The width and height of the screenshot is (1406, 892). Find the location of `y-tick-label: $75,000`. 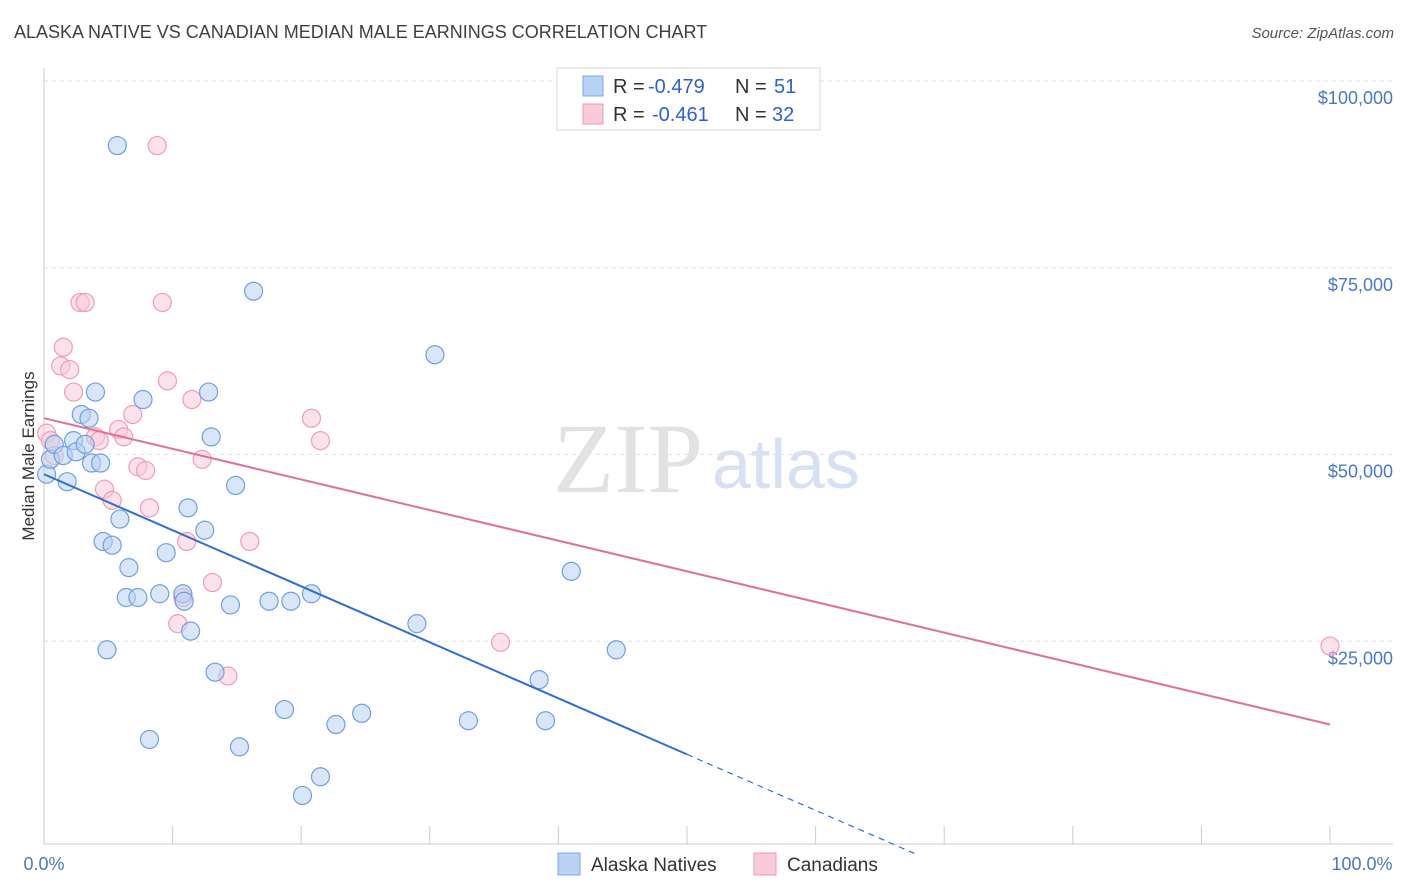

y-tick-label: $75,000 is located at coordinates (1360, 285).